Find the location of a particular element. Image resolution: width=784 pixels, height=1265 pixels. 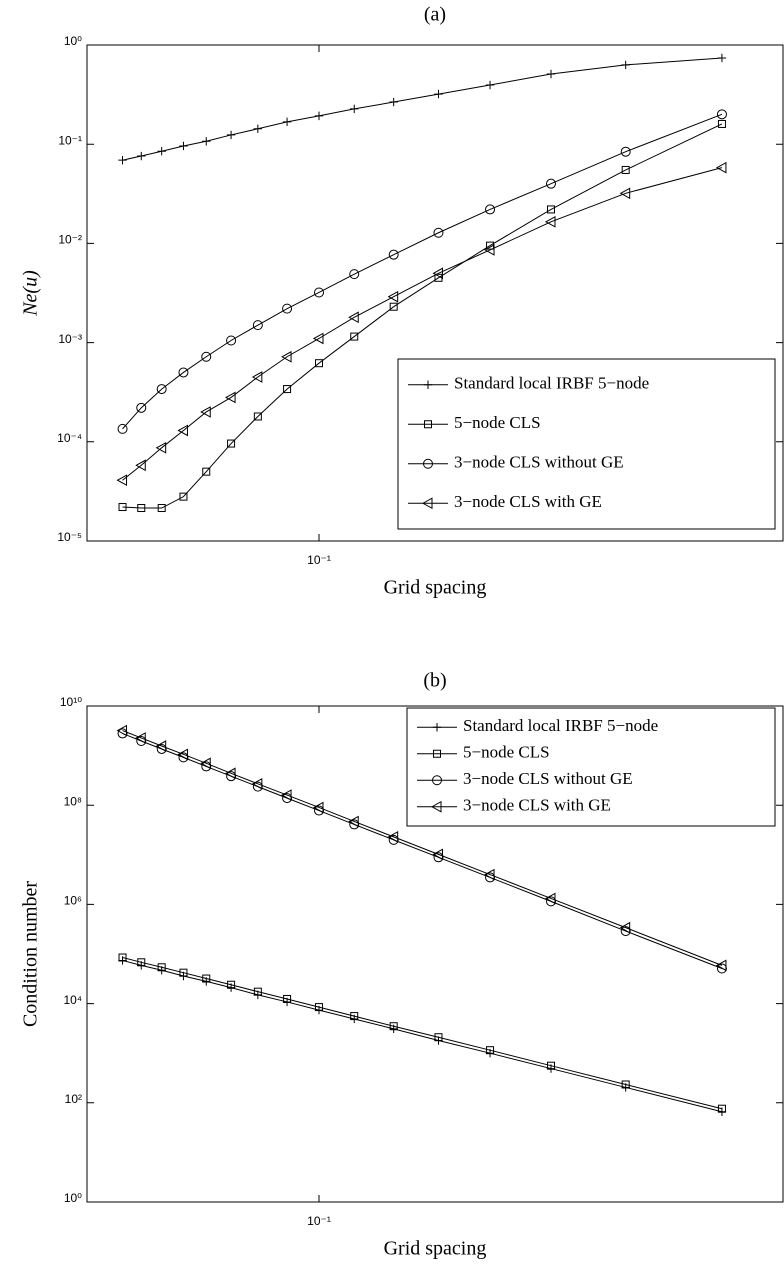

y-tick-label: 10⁸ is located at coordinates (73, 801).